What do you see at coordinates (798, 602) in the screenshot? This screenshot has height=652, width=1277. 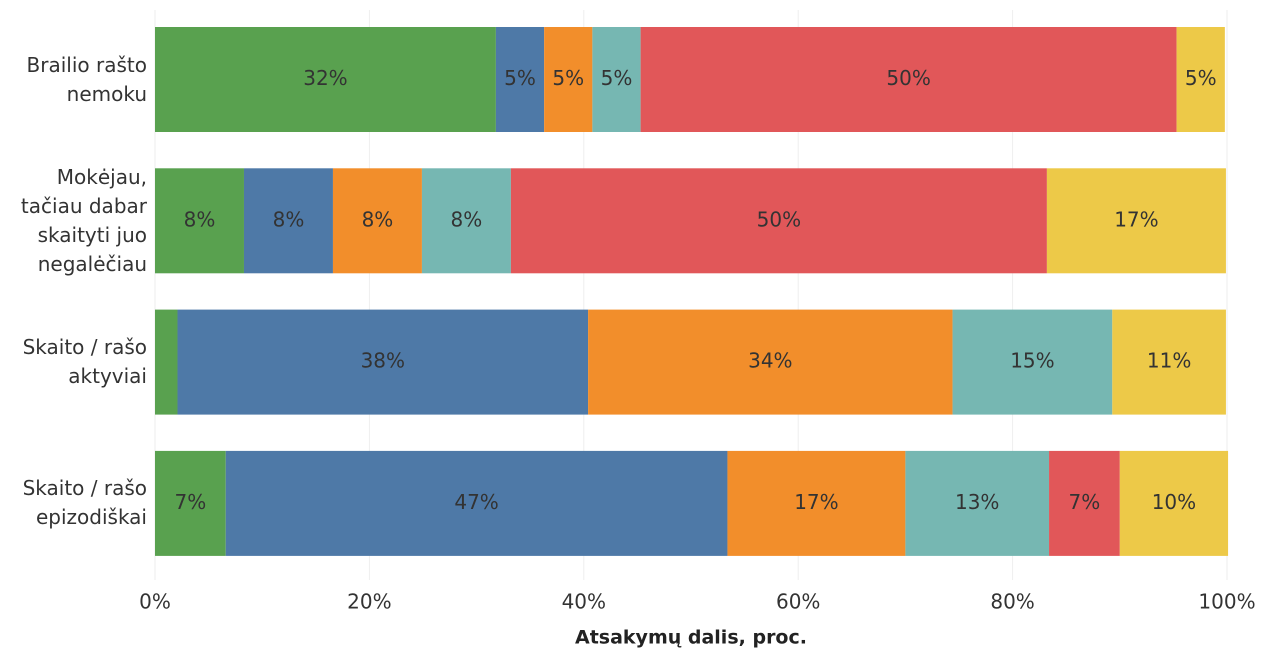 I see `x-tick-label: 60%` at bounding box center [798, 602].